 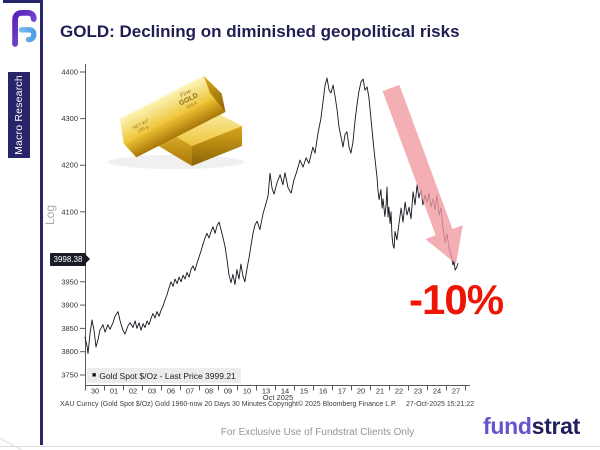 What do you see at coordinates (228, 391) in the screenshot?
I see `x-tick-label: 09` at bounding box center [228, 391].